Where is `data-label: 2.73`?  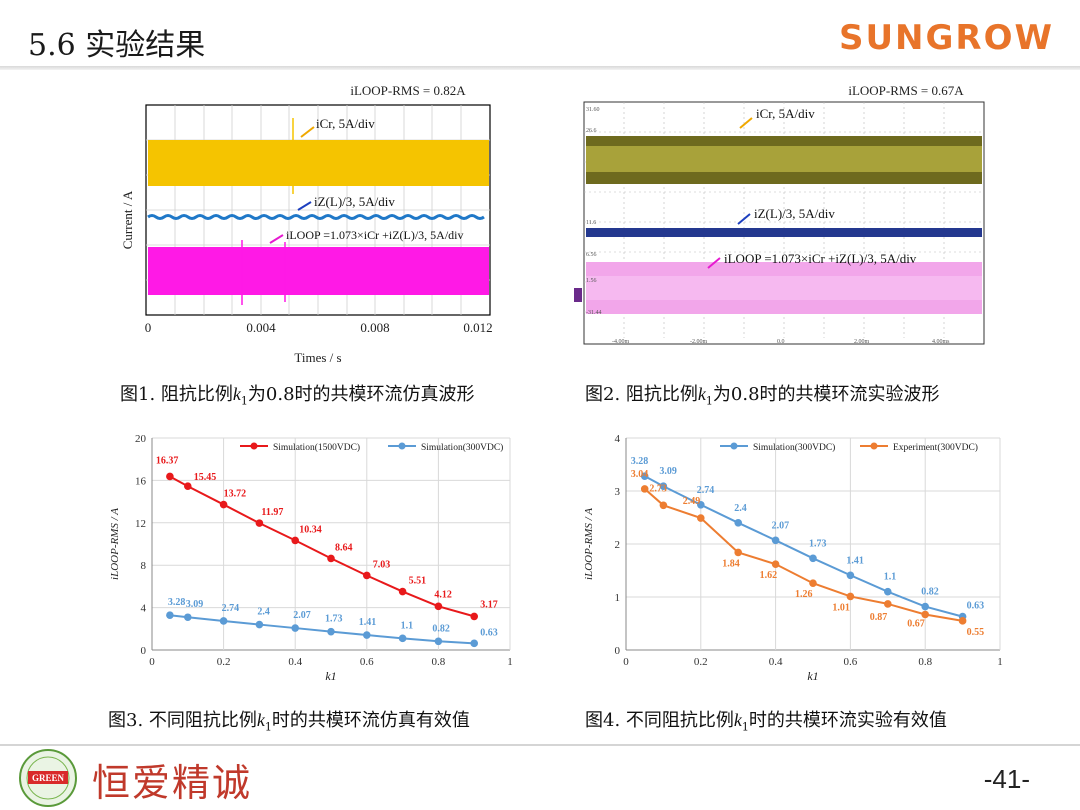 data-label: 2.73 is located at coordinates (658, 488).